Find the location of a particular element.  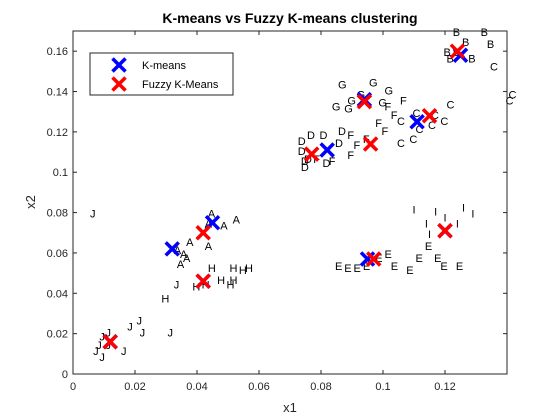

x-tick-label: 0.12 is located at coordinates (444, 387).